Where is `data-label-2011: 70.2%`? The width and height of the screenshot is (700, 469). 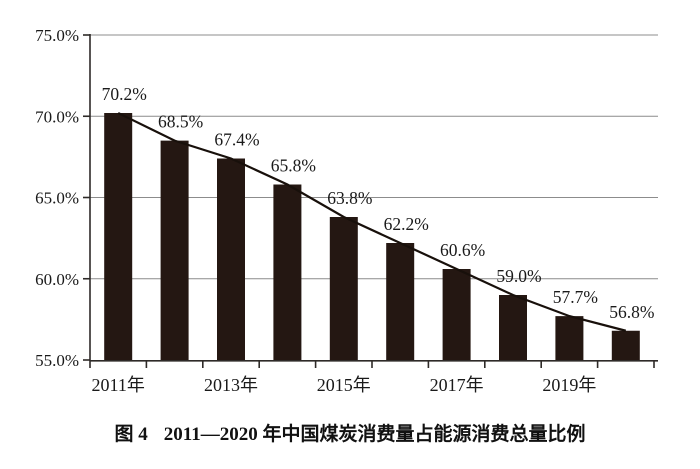
data-label-2011: 70.2% is located at coordinates (124, 94).